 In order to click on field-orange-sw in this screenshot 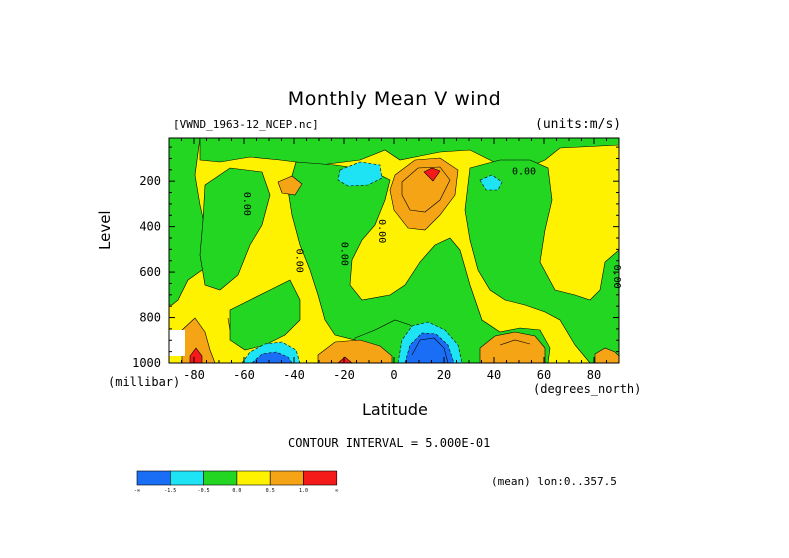, I will do `click(198, 340)`.